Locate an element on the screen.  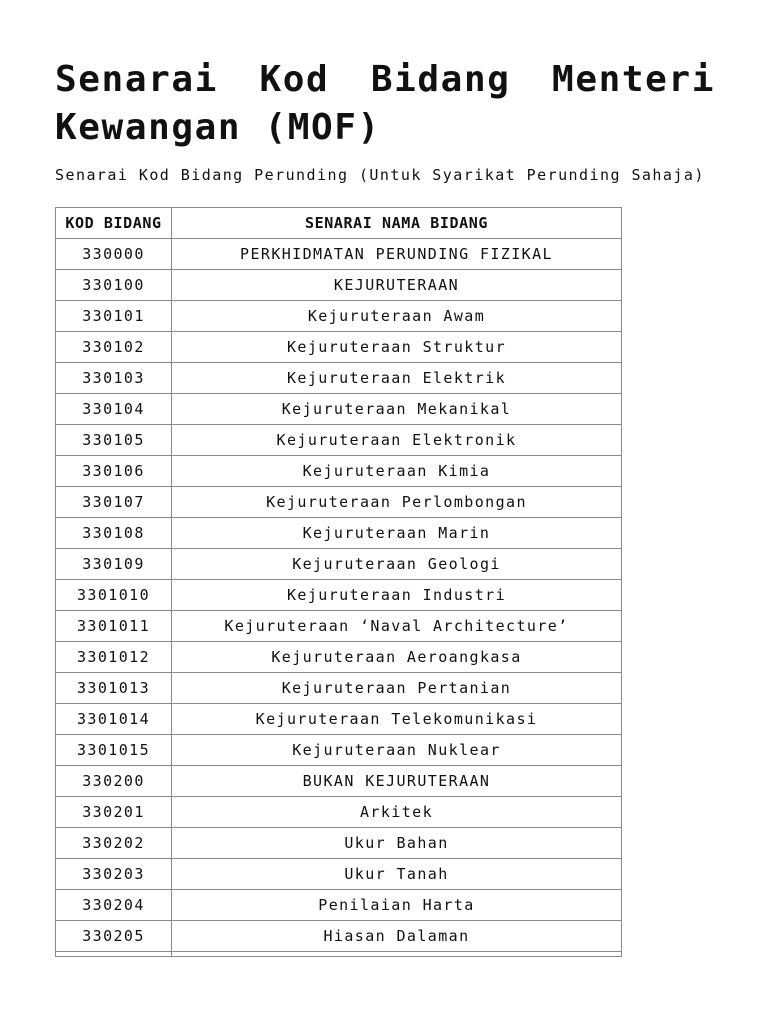
cell-kod is located at coordinates (113, 954).